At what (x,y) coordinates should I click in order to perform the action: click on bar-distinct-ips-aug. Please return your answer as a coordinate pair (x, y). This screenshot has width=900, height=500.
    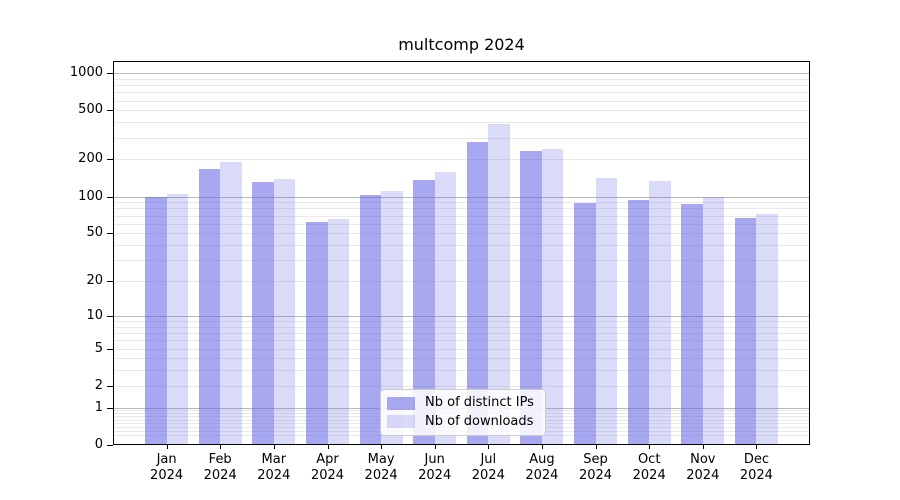
    Looking at the image, I should click on (531, 298).